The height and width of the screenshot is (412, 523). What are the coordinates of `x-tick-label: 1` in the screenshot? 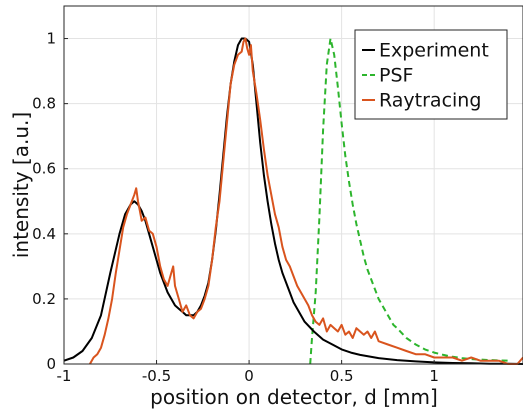 It's located at (434, 376).